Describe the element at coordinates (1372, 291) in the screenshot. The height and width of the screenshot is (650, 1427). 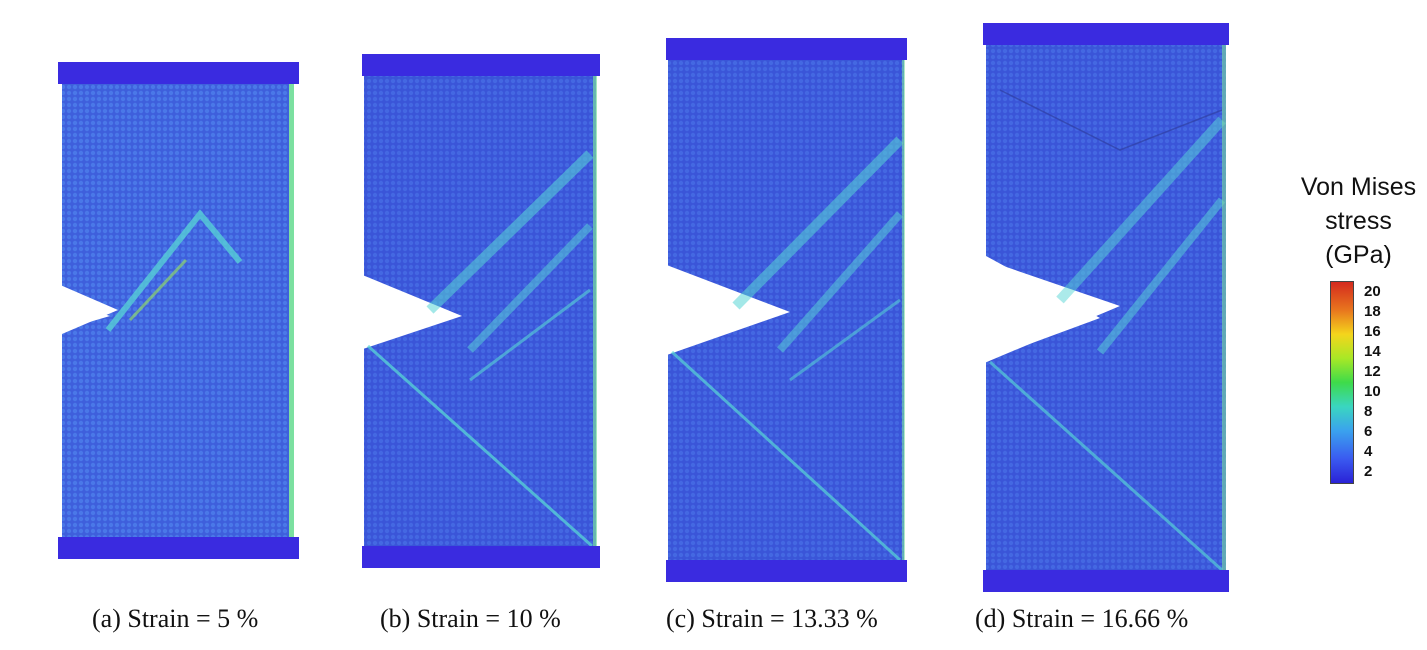
I see `colorbar-tick: 20` at that location.